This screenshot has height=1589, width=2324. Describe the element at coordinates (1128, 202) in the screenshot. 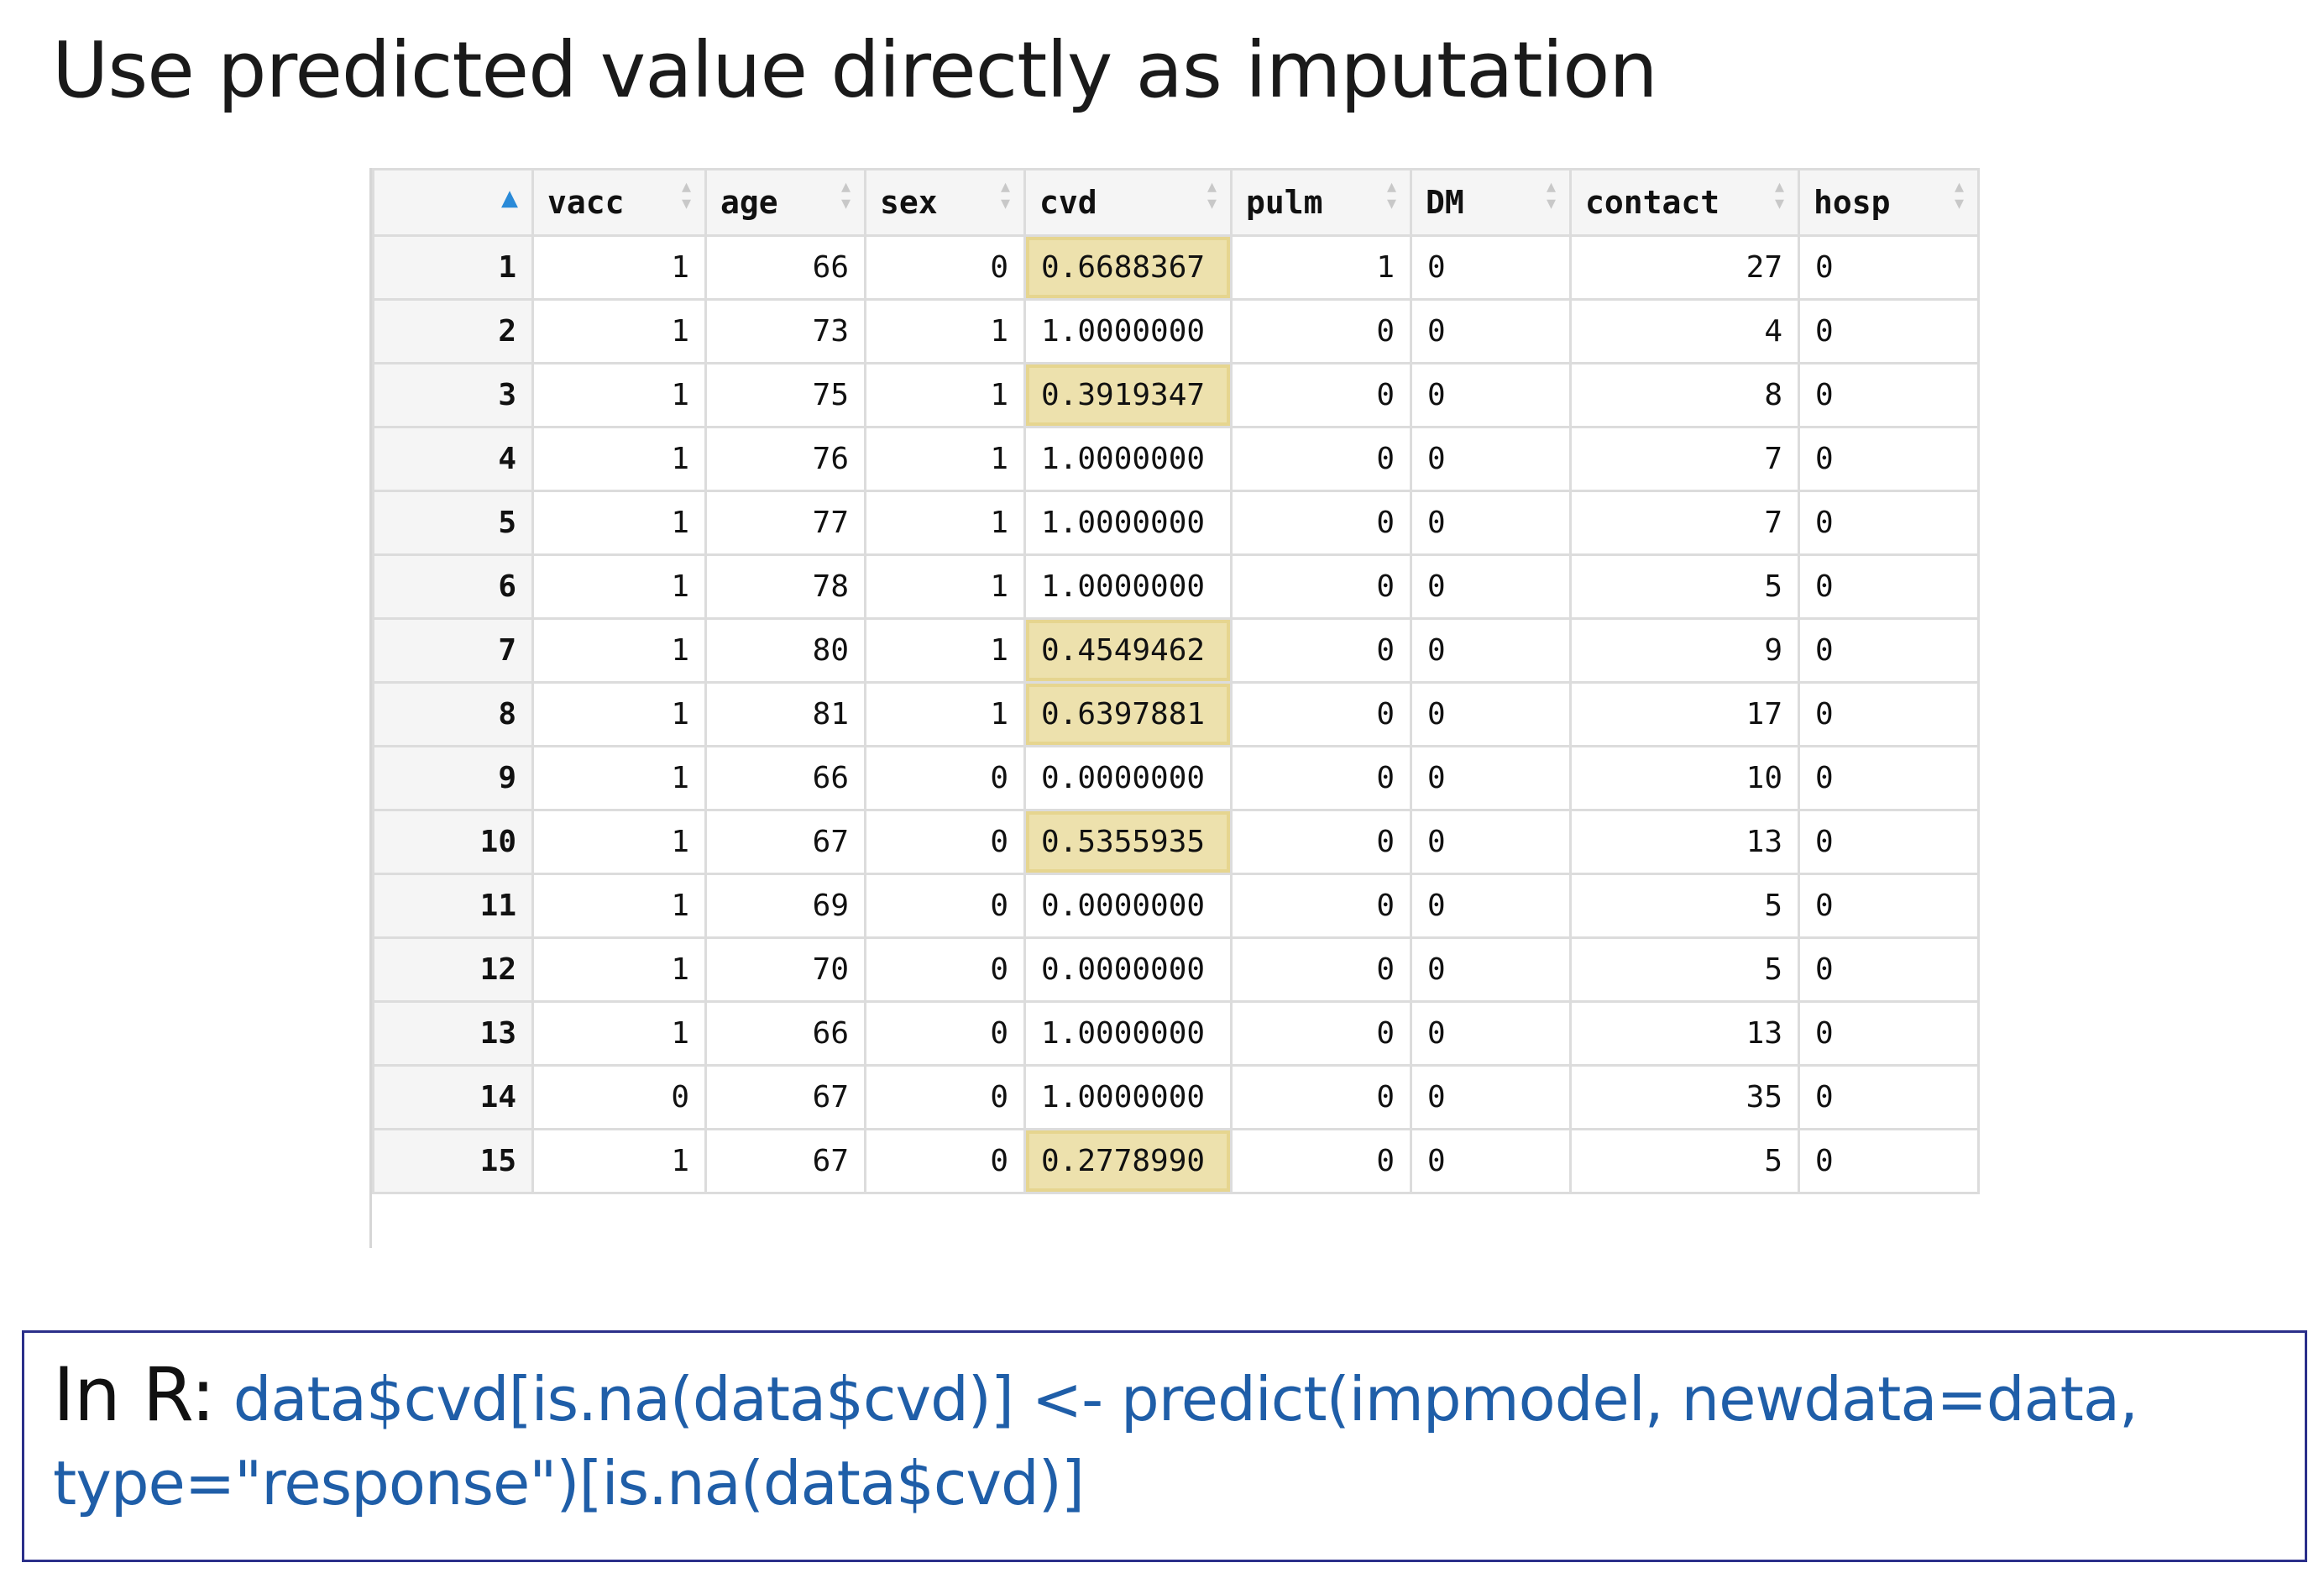

I see `column-header-cvd: cvd ▴ ▾` at that location.